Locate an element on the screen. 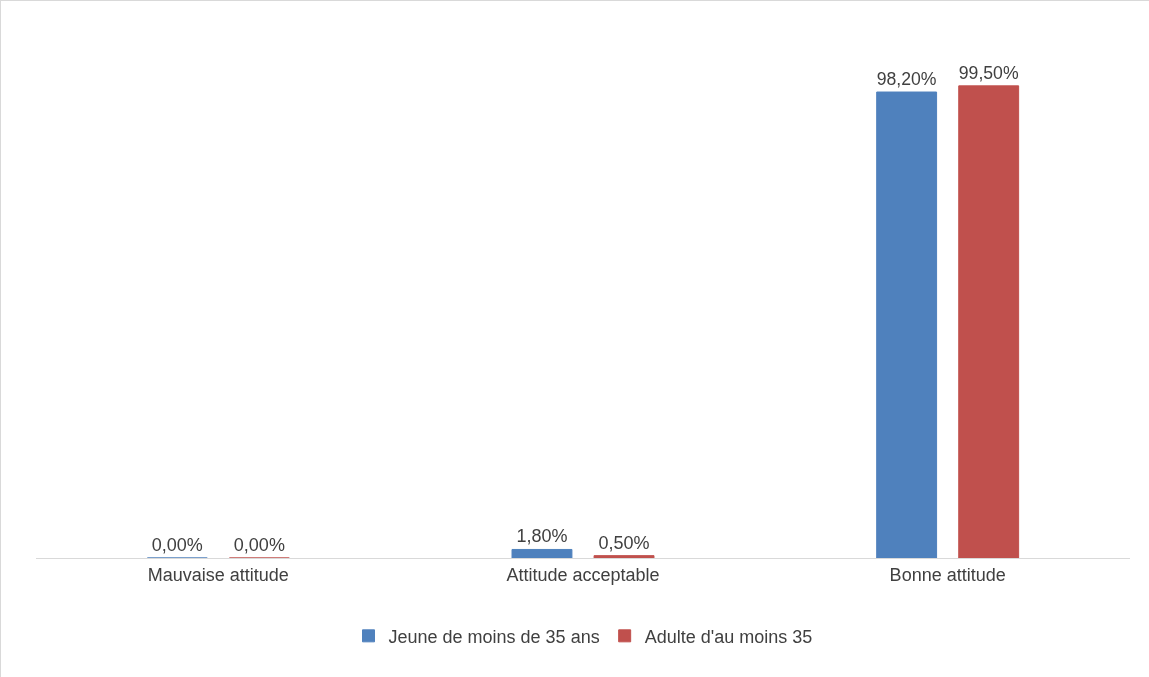 This screenshot has width=1149, height=677. legend-label: Jeune de moins de 35 ans is located at coordinates (494, 636).